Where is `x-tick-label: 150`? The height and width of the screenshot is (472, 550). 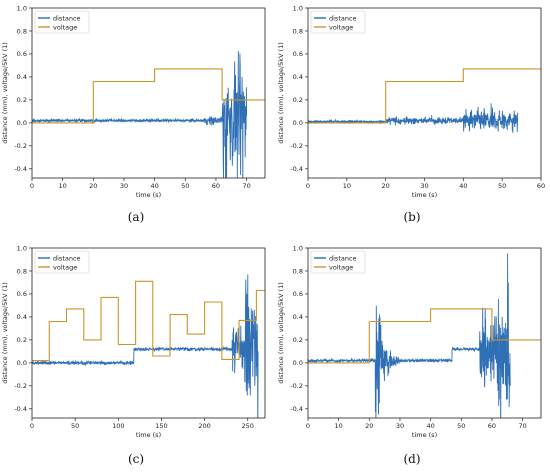
x-tick-label: 150 is located at coordinates (161, 426).